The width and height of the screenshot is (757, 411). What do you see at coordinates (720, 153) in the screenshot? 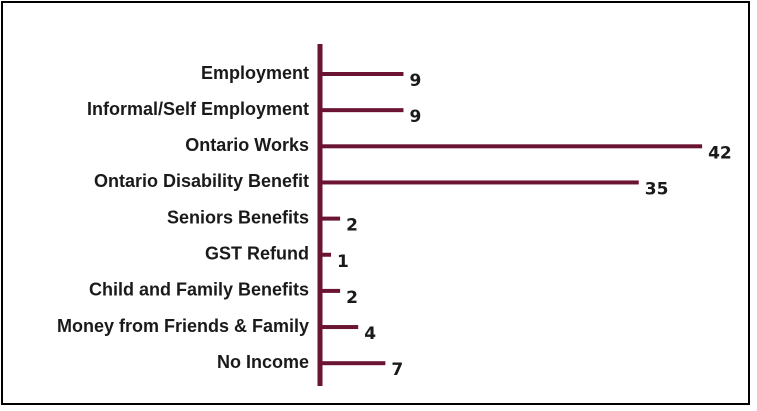
I see `data-label: 42` at bounding box center [720, 153].